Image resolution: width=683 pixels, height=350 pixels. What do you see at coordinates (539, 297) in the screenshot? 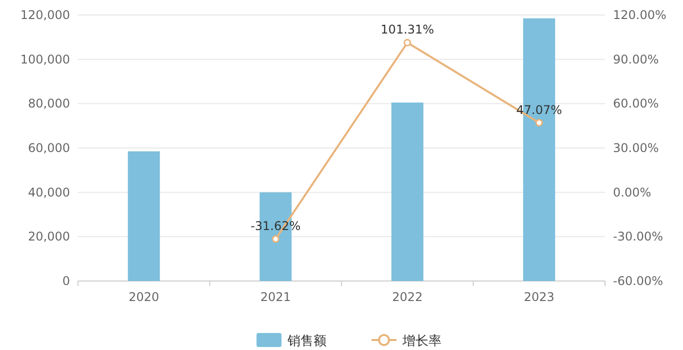
I see `x-tick-label: 2023` at bounding box center [539, 297].